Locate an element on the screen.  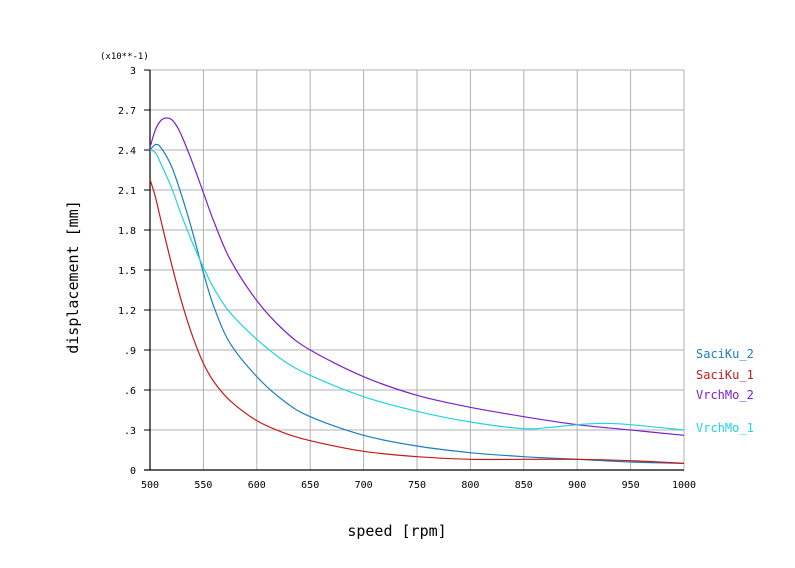
x-tick-label: 500 is located at coordinates (150, 485).